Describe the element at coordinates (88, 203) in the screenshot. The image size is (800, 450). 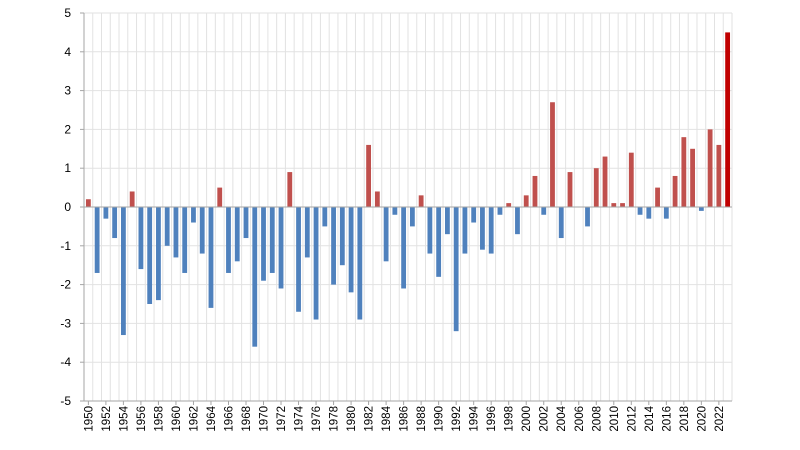
I see `bar-1950` at that location.